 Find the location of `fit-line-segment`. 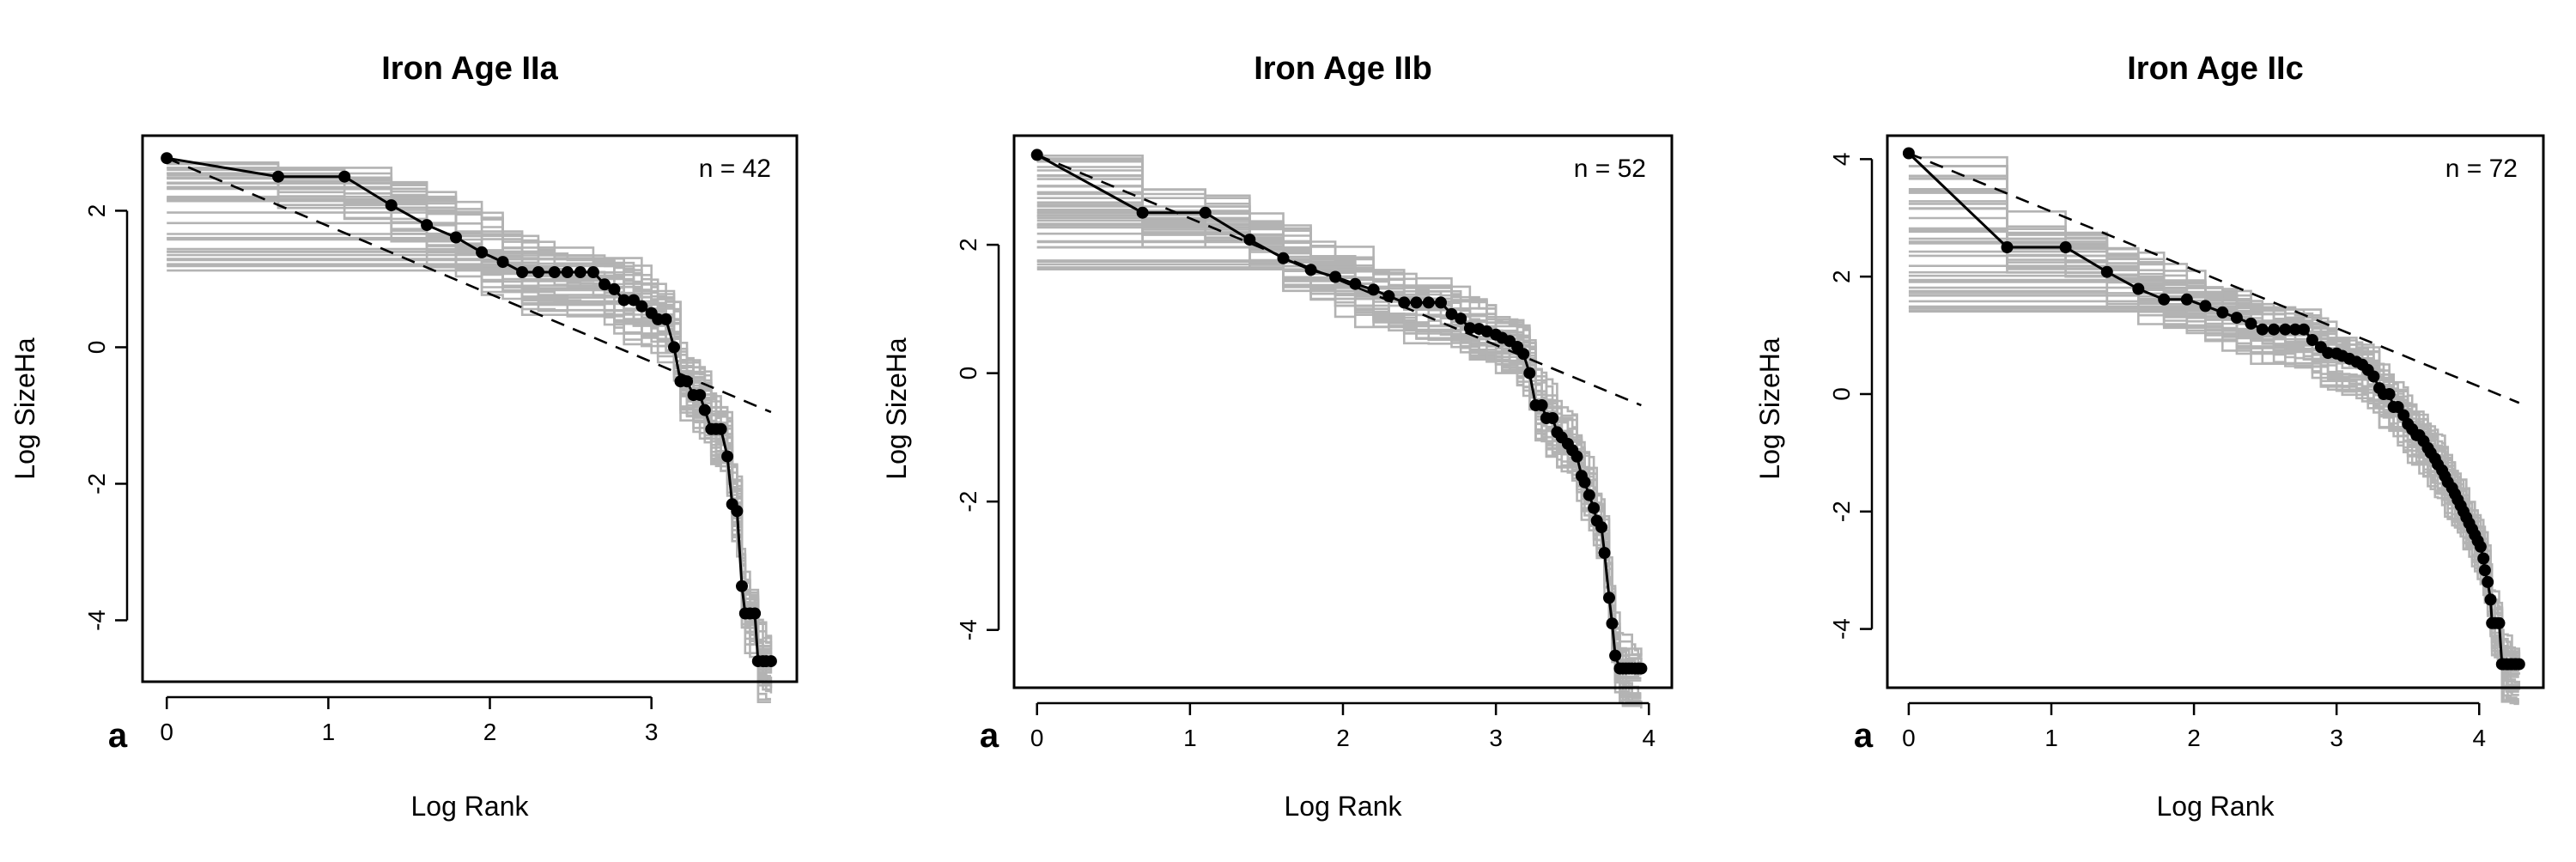

fit-line-segment is located at coordinates (469, 285).